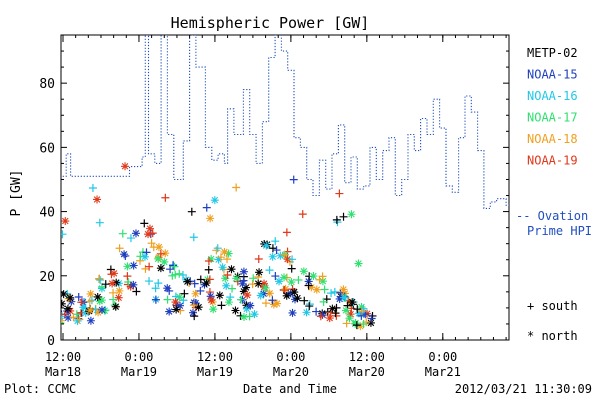  Describe the element at coordinates (63, 372) in the screenshot. I see `x-tick-date: Mar18` at that location.